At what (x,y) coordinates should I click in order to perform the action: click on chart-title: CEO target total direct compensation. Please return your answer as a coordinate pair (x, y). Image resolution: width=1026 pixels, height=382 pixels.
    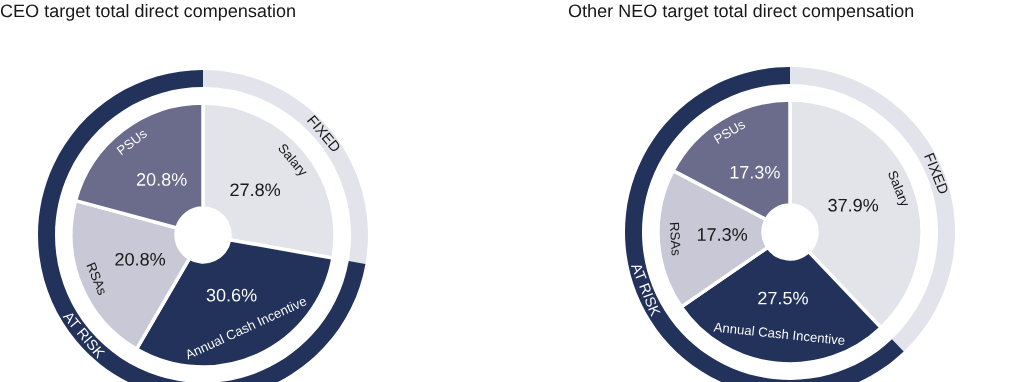
    Looking at the image, I should click on (147, 12).